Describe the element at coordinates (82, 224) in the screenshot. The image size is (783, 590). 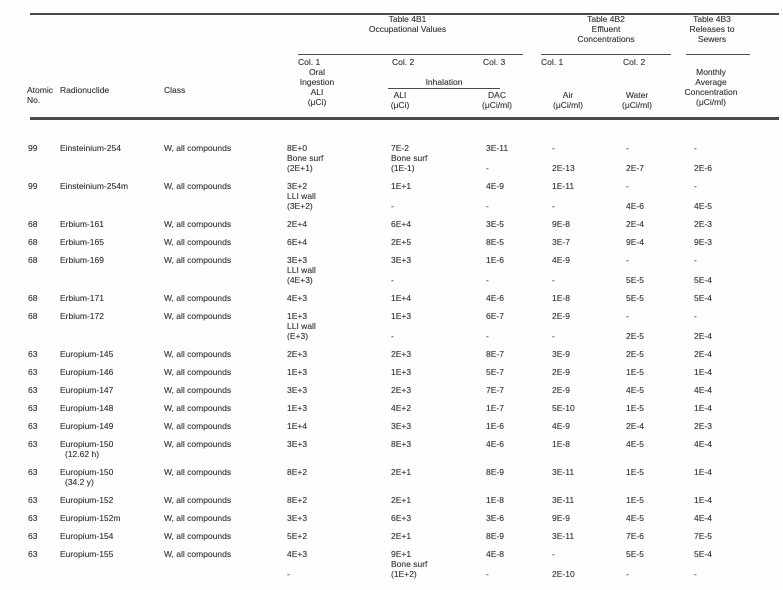
I see `radionuclide-name-line: Erbium-161` at that location.